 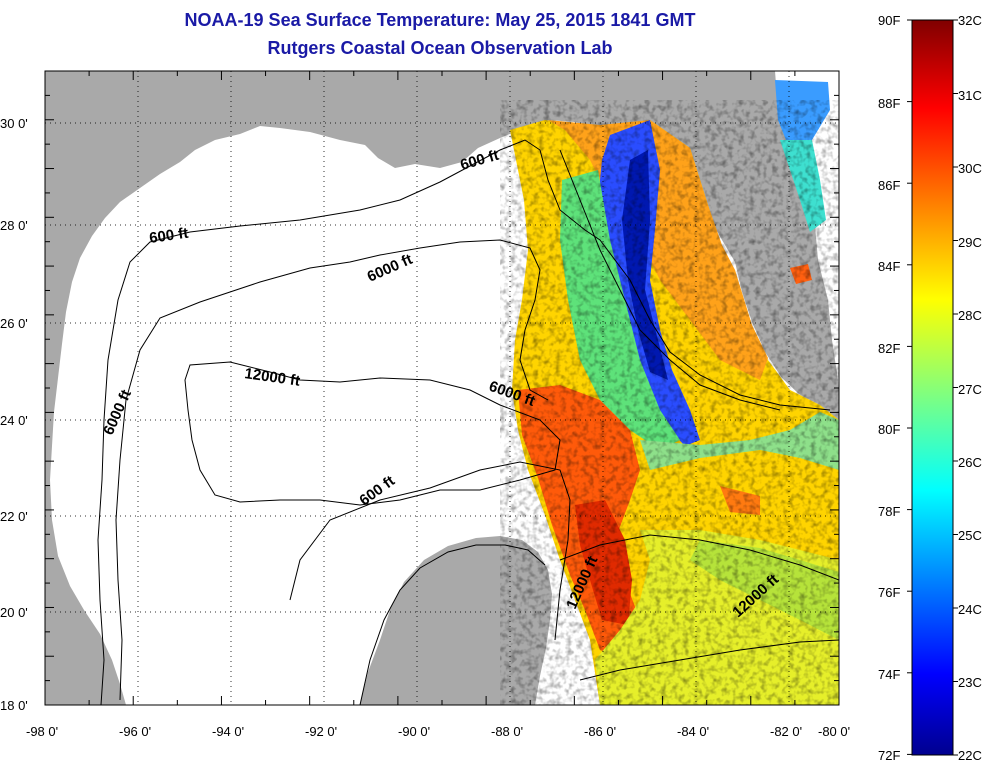 What do you see at coordinates (970, 20) in the screenshot?
I see `colorbar-c-label: 32C` at bounding box center [970, 20].